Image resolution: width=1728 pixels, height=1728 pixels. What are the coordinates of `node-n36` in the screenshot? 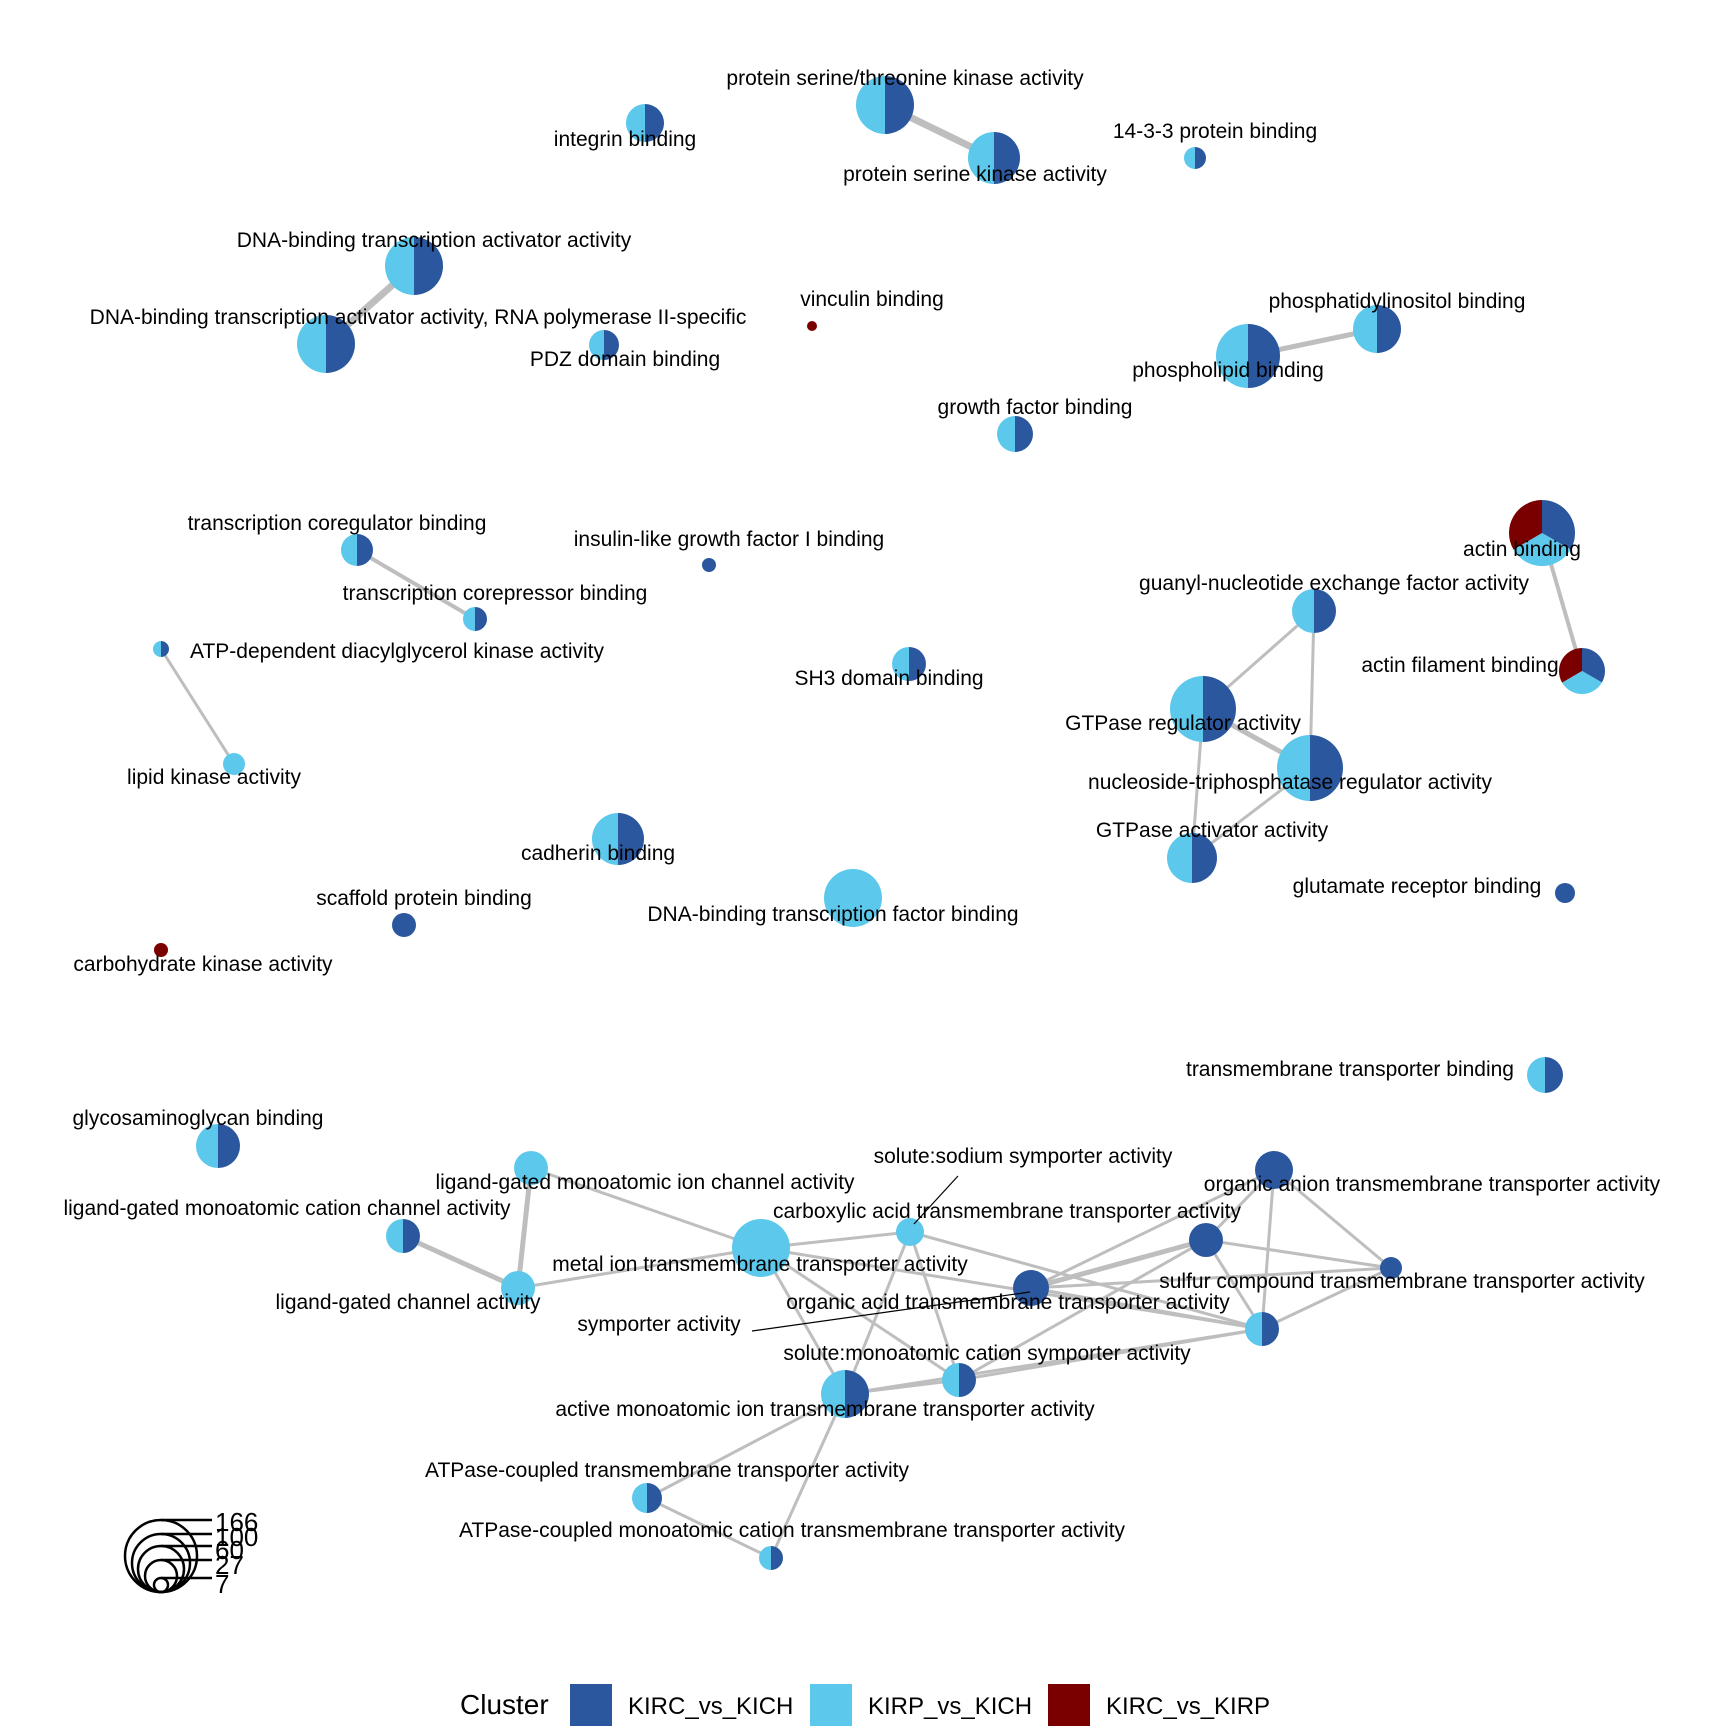 It's located at (761, 1248).